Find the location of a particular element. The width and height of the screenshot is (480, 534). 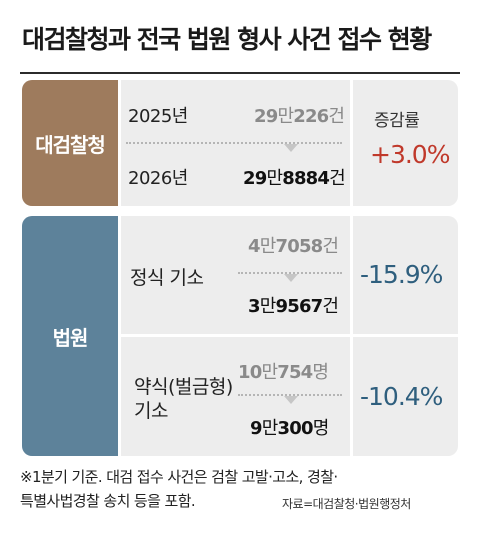

footnote-line1: ※1분기 기준. 대검 접수 사건은 검찰 고발·고소, 경찰· is located at coordinates (179, 477).